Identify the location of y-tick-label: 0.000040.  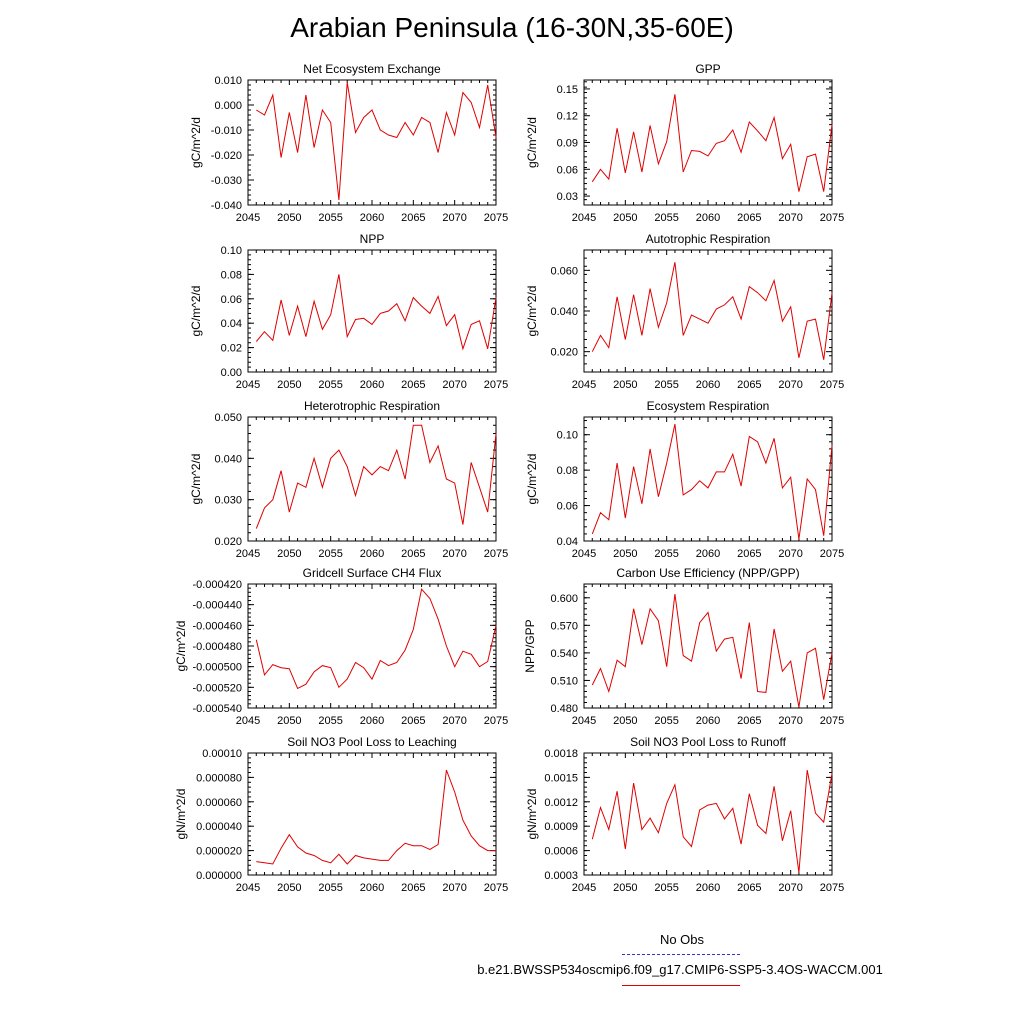
(219, 827).